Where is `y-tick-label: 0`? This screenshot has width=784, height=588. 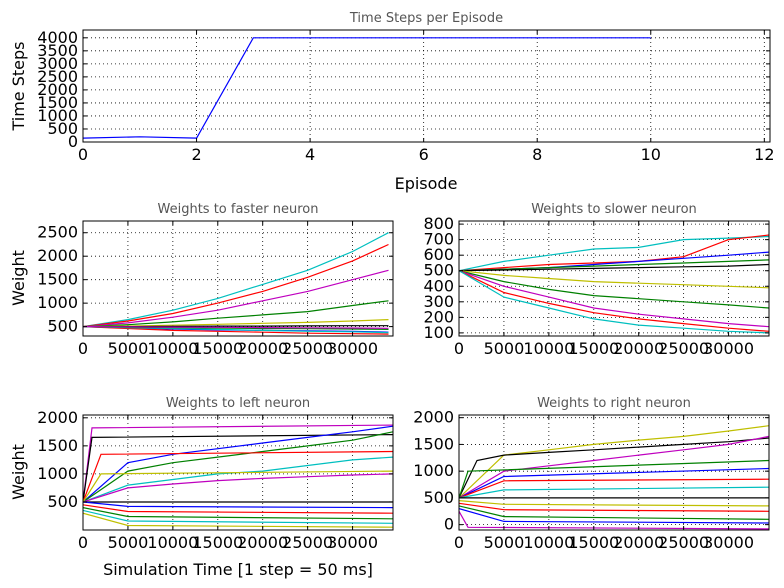
y-tick-label: 0 is located at coordinates (73, 141).